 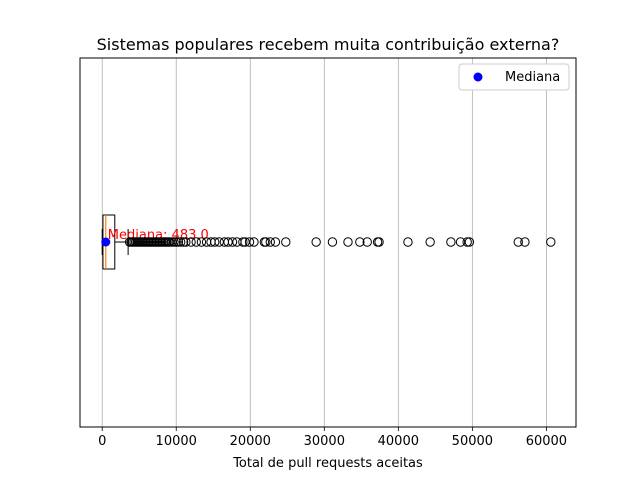 What do you see at coordinates (340, 242) in the screenshot?
I see `outlier-points` at bounding box center [340, 242].